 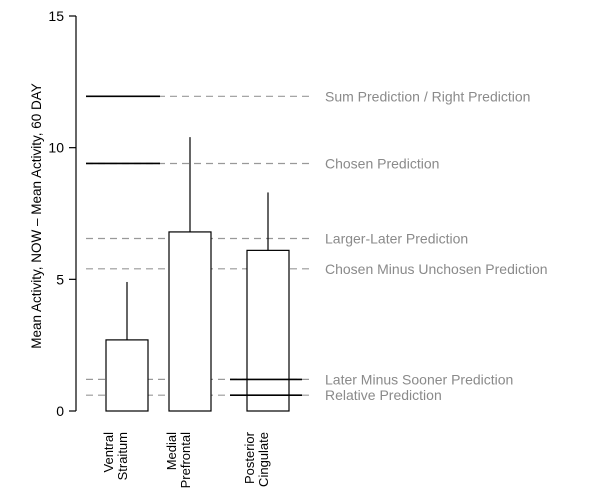 I want to click on category-label-line: Medial, so click(x=171, y=451).